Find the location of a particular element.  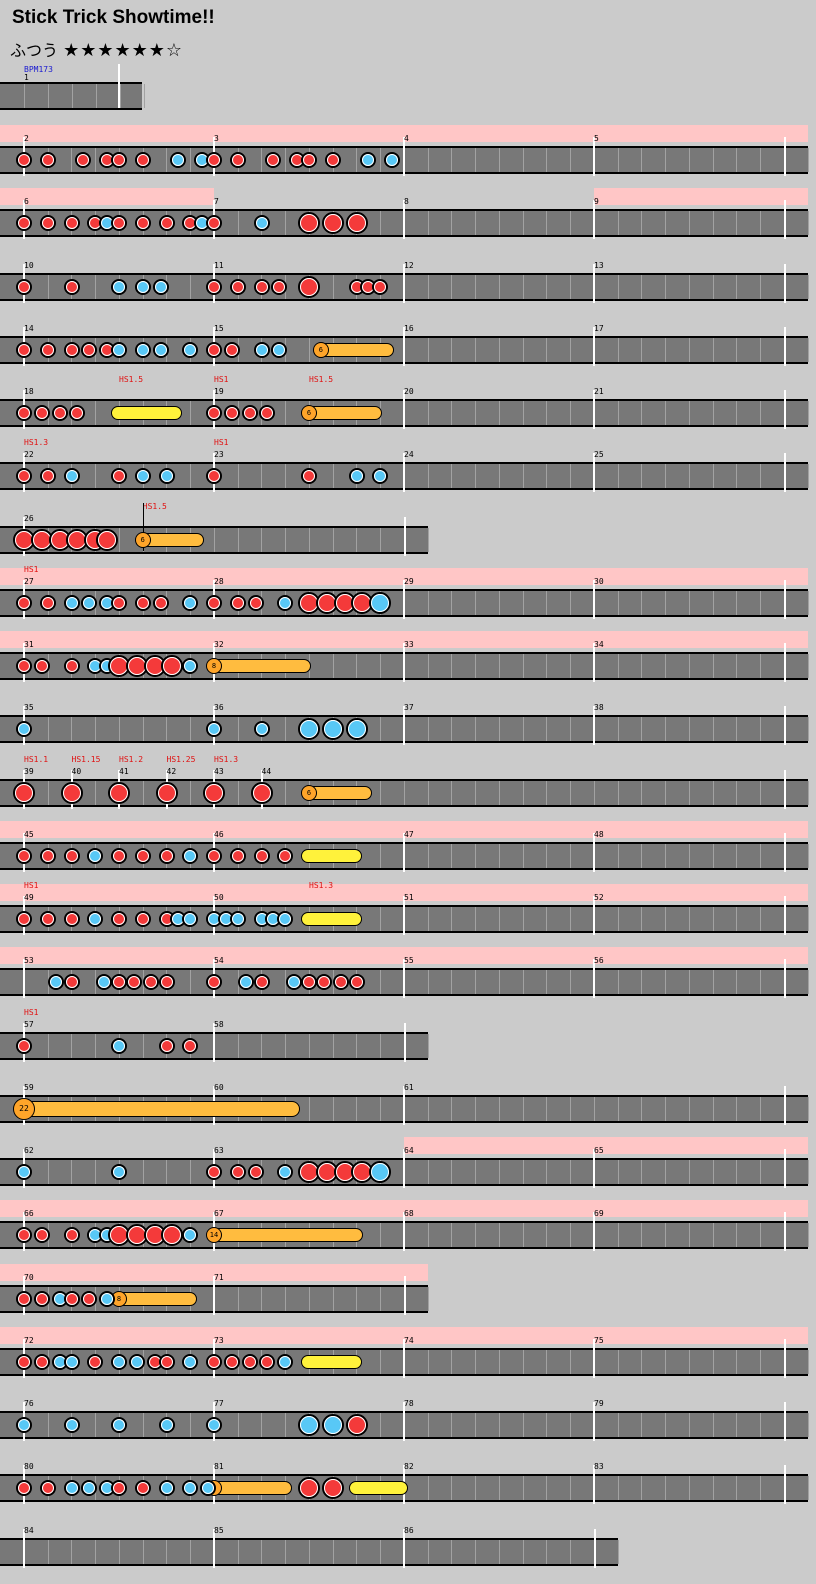

big-don-note is located at coordinates (332, 1488).